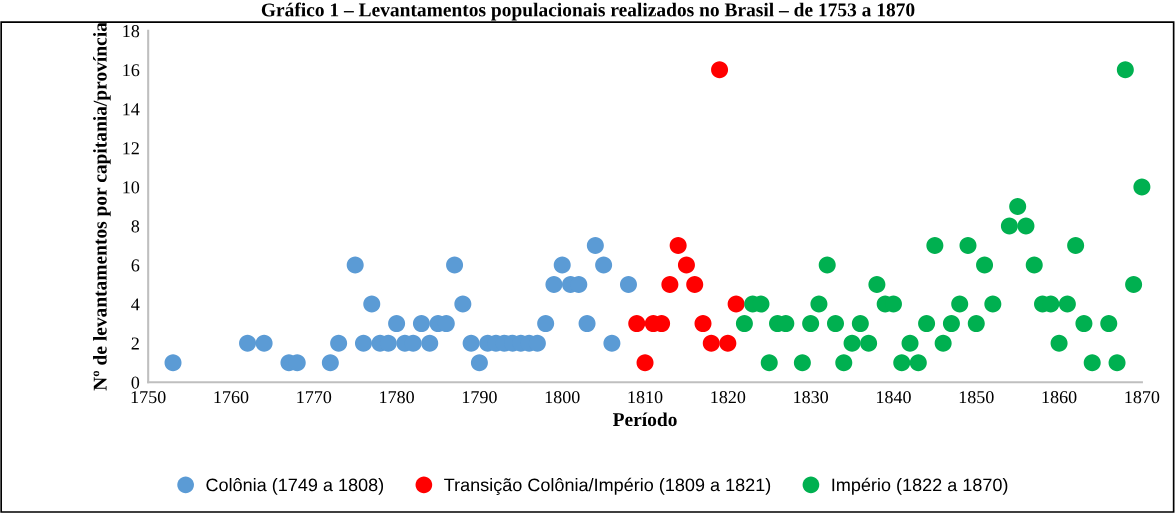  Describe the element at coordinates (811, 397) in the screenshot. I see `x-tick-label: 1830` at that location.